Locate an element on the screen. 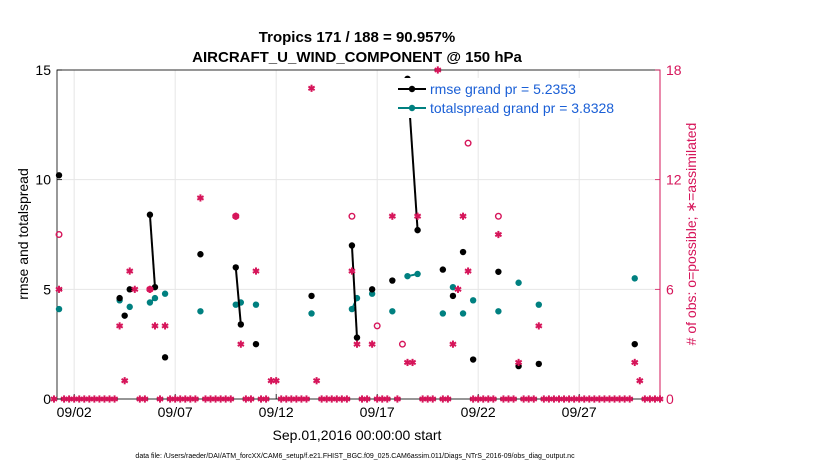  y-right-tick-label: 0 is located at coordinates (670, 399).